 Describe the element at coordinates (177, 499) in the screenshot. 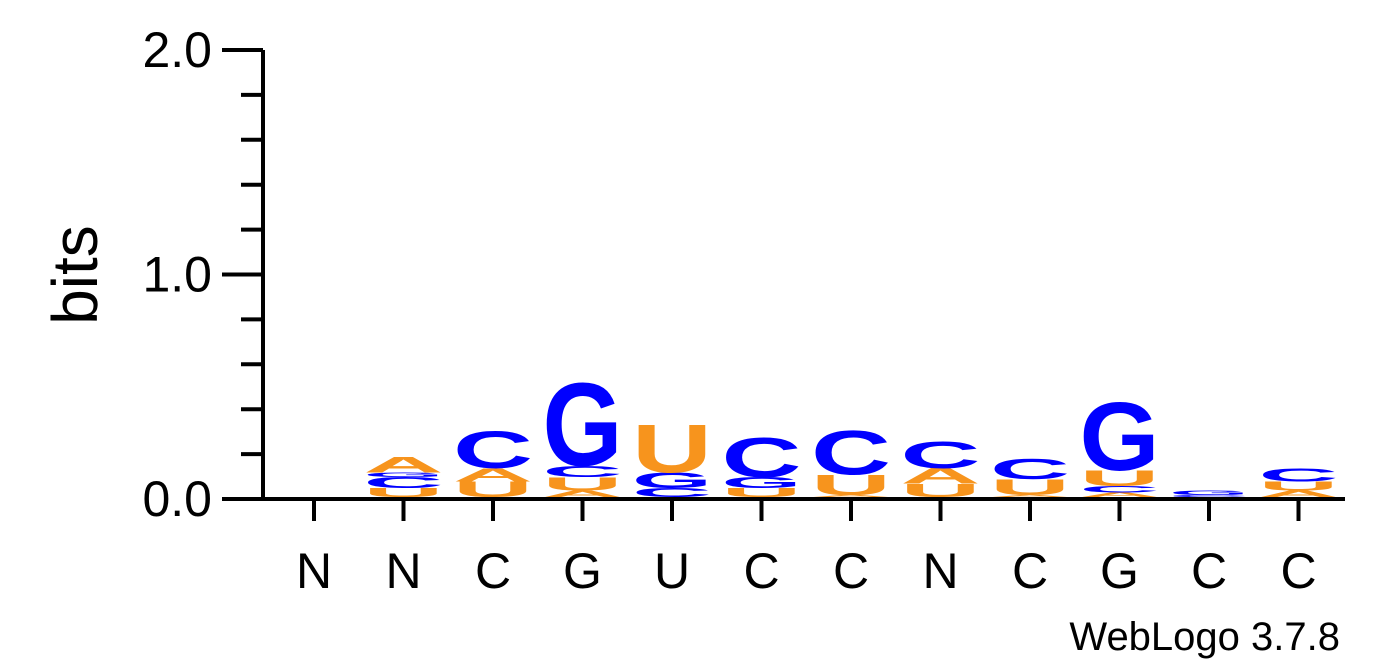

I see `y-tick-label: 0.0` at that location.